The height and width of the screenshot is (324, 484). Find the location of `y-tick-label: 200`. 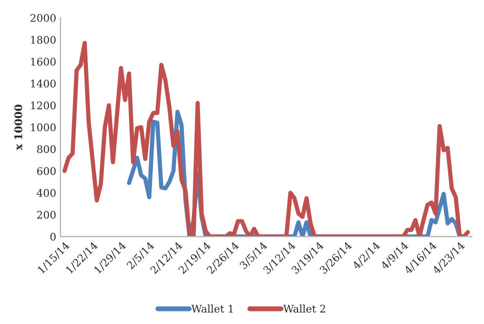

y-tick-label: 200 is located at coordinates (46, 214).